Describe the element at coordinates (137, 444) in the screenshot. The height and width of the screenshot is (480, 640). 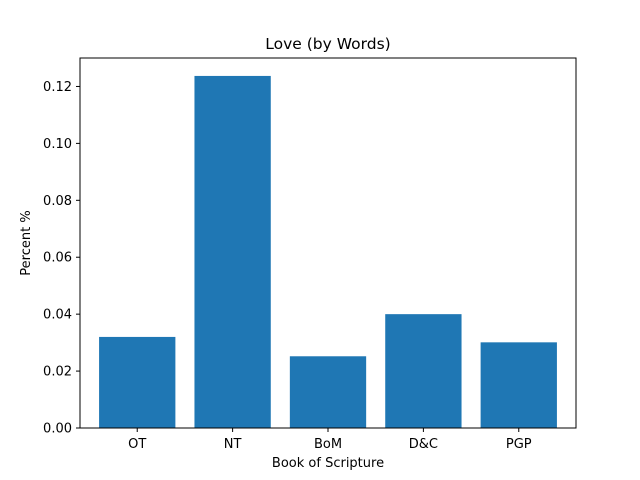
I see `x-tick-label: OT` at that location.